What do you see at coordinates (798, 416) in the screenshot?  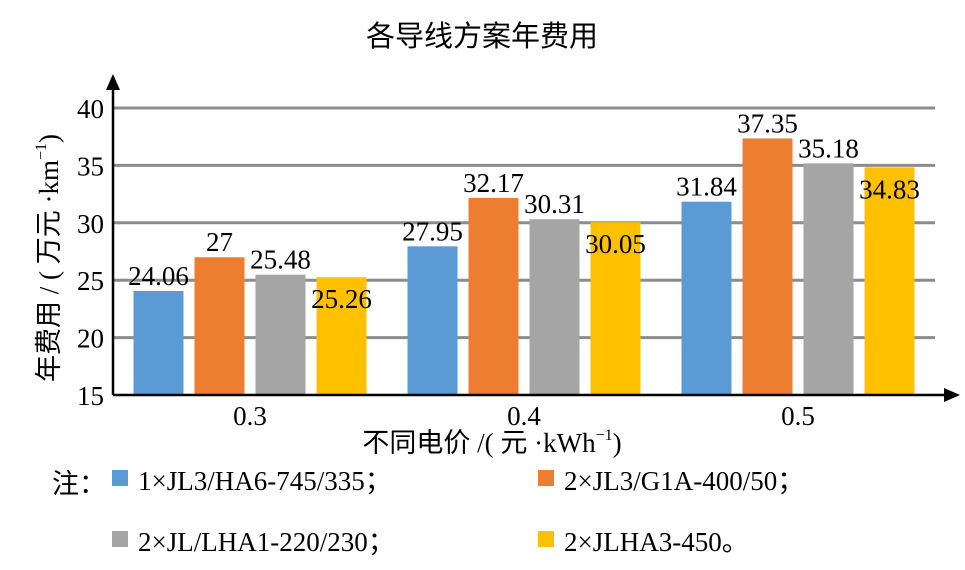 I see `x-tick-label: 0.5` at bounding box center [798, 416].